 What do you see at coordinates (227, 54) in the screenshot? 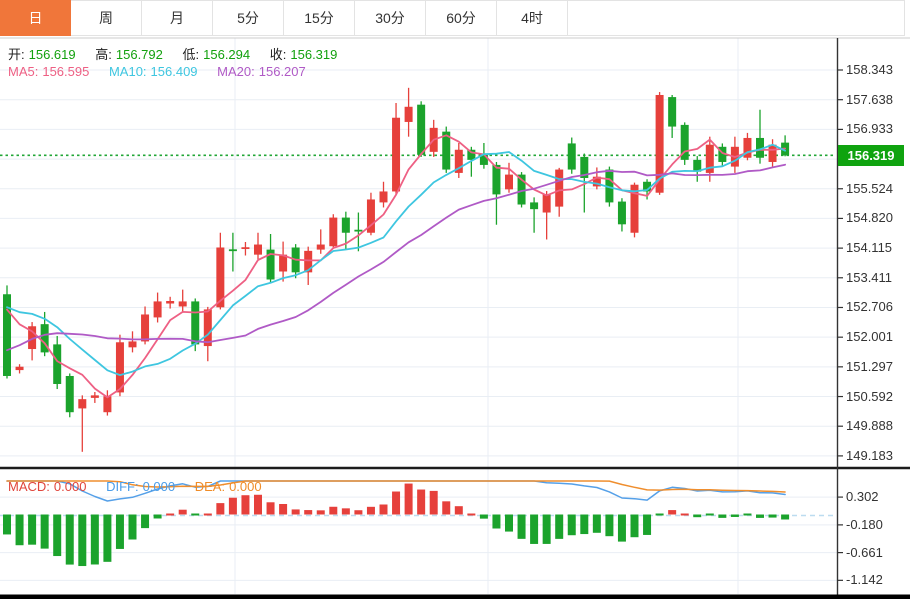
I see `low-value: 156.294` at bounding box center [227, 54].